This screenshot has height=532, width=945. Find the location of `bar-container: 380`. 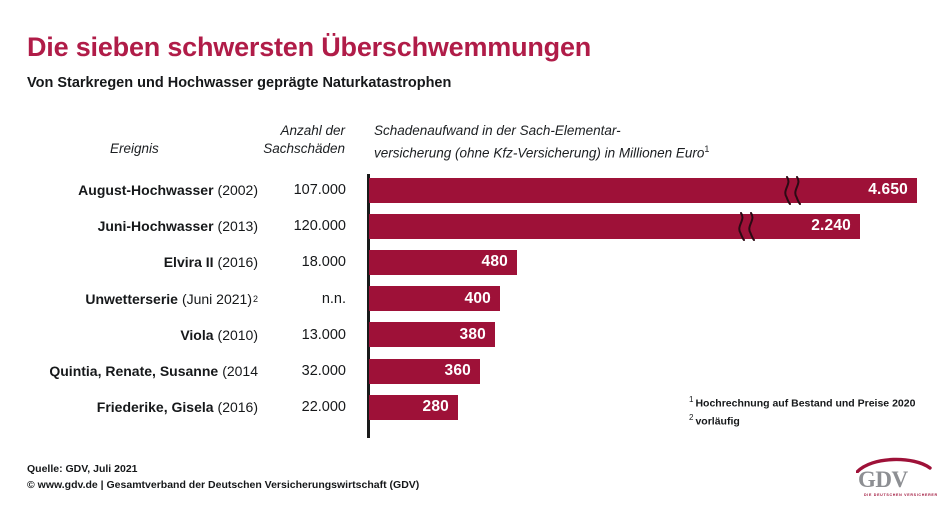

bar-container: 380 is located at coordinates (432, 335).